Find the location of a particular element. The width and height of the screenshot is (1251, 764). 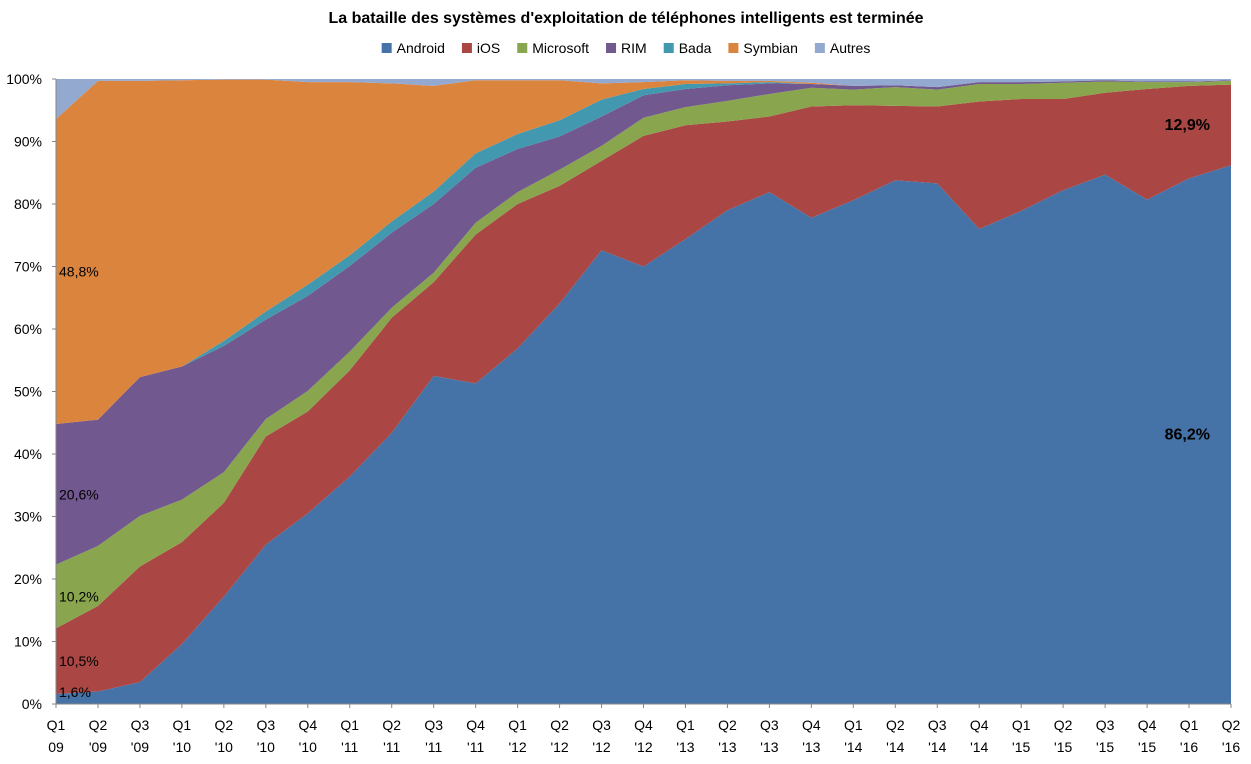

legend-item-android: Android is located at coordinates (413, 48).